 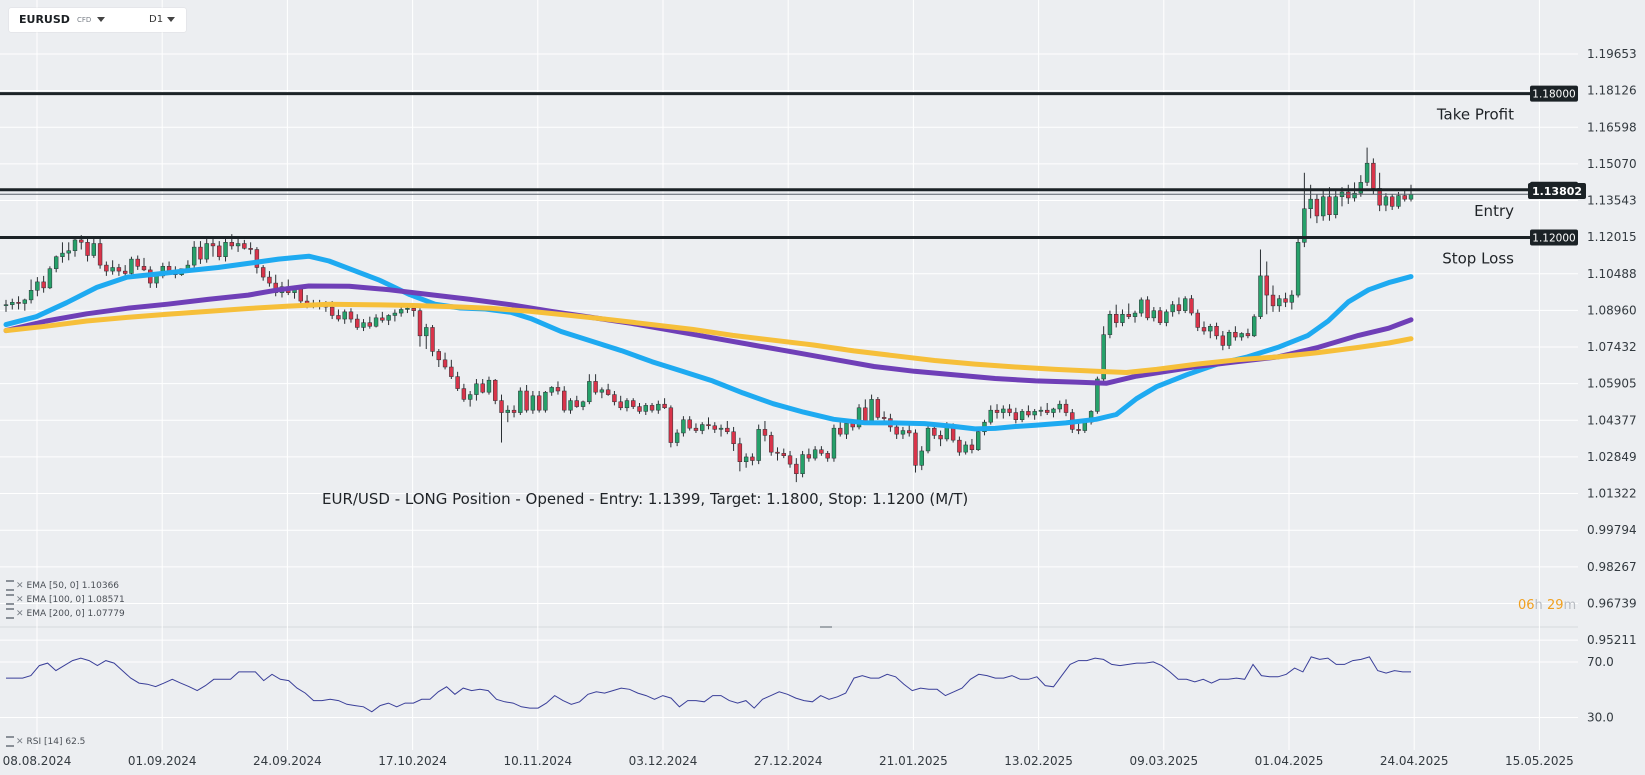 I want to click on countdown-minutes: 29, so click(x=1555, y=605).